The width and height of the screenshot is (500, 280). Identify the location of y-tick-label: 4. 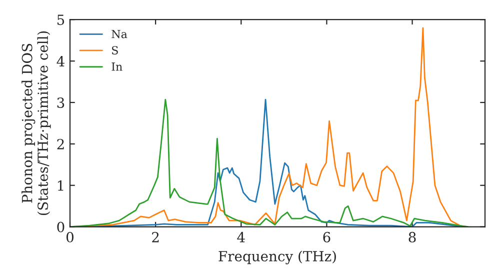
(60, 61).